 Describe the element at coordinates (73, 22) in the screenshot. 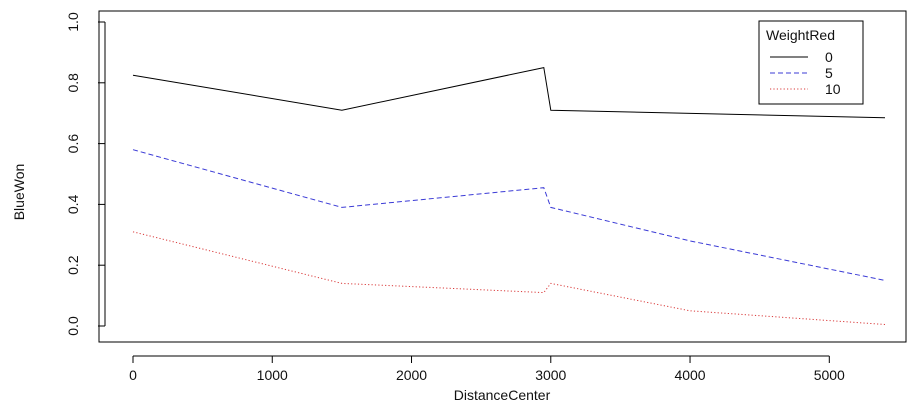

I see `y-tick-label: 1.0` at that location.